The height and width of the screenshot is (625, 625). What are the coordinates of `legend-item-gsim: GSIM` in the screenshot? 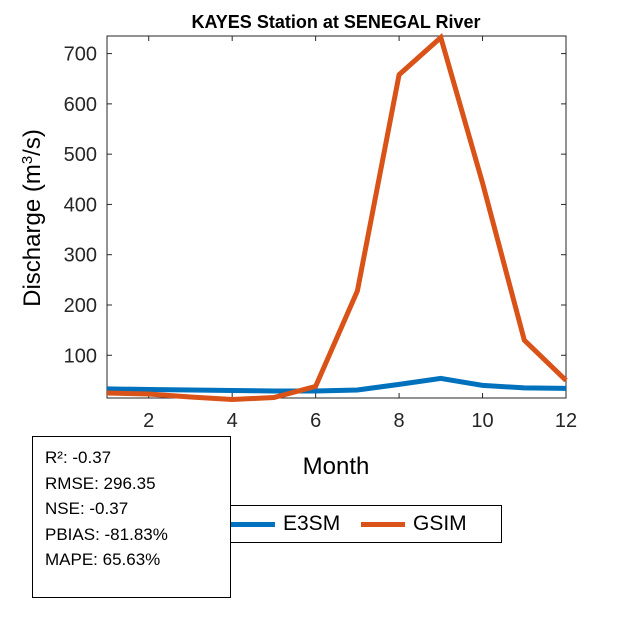 It's located at (414, 524).